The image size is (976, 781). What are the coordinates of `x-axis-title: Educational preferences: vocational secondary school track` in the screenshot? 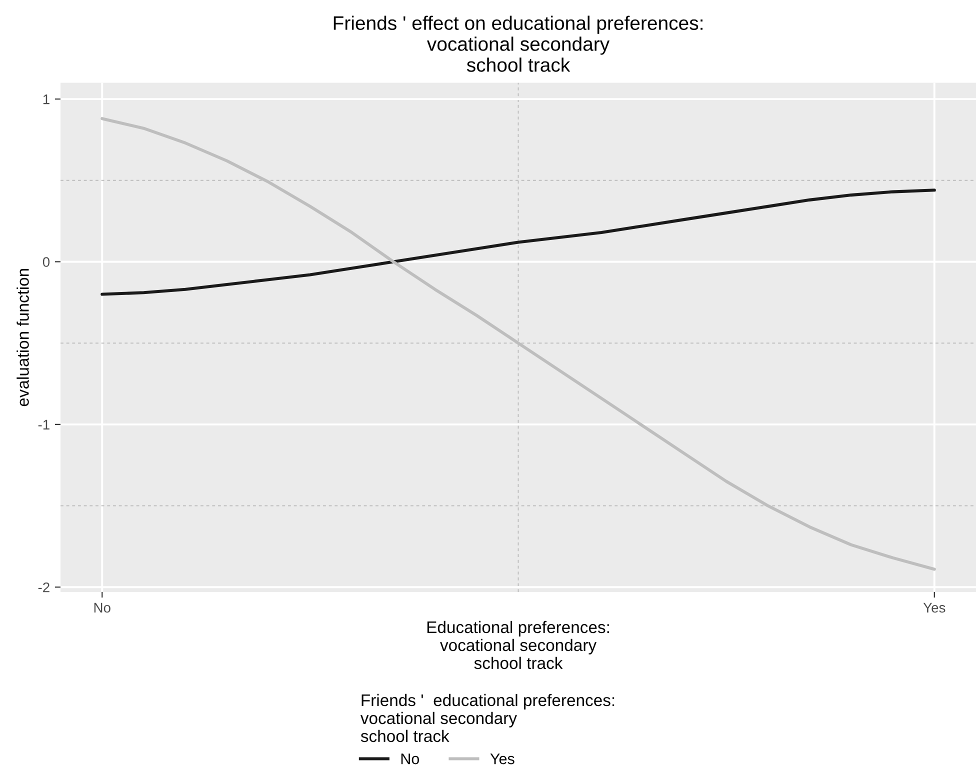 It's located at (518, 645).